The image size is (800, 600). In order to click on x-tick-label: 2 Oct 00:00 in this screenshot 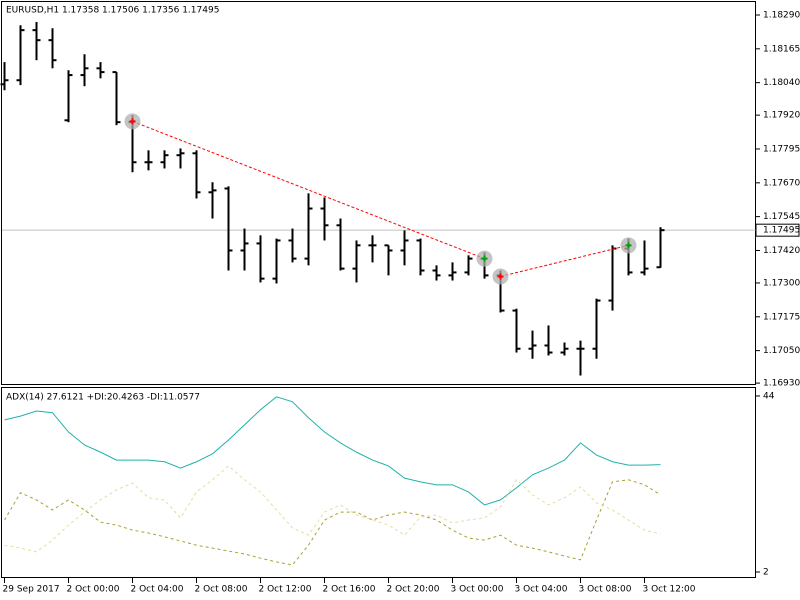, I will do `click(93, 590)`.